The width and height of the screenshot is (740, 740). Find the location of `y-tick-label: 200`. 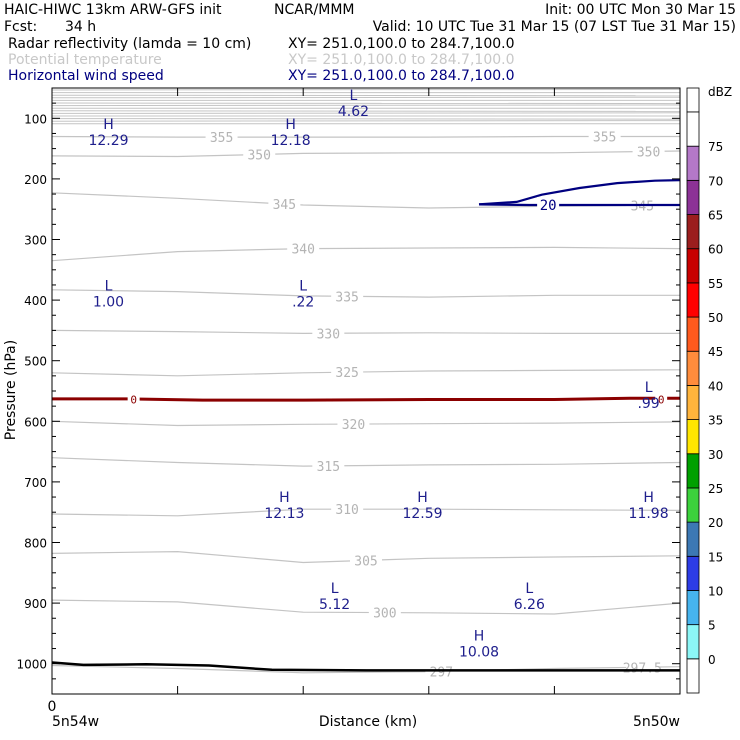

y-tick-label: 200 is located at coordinates (35, 180).